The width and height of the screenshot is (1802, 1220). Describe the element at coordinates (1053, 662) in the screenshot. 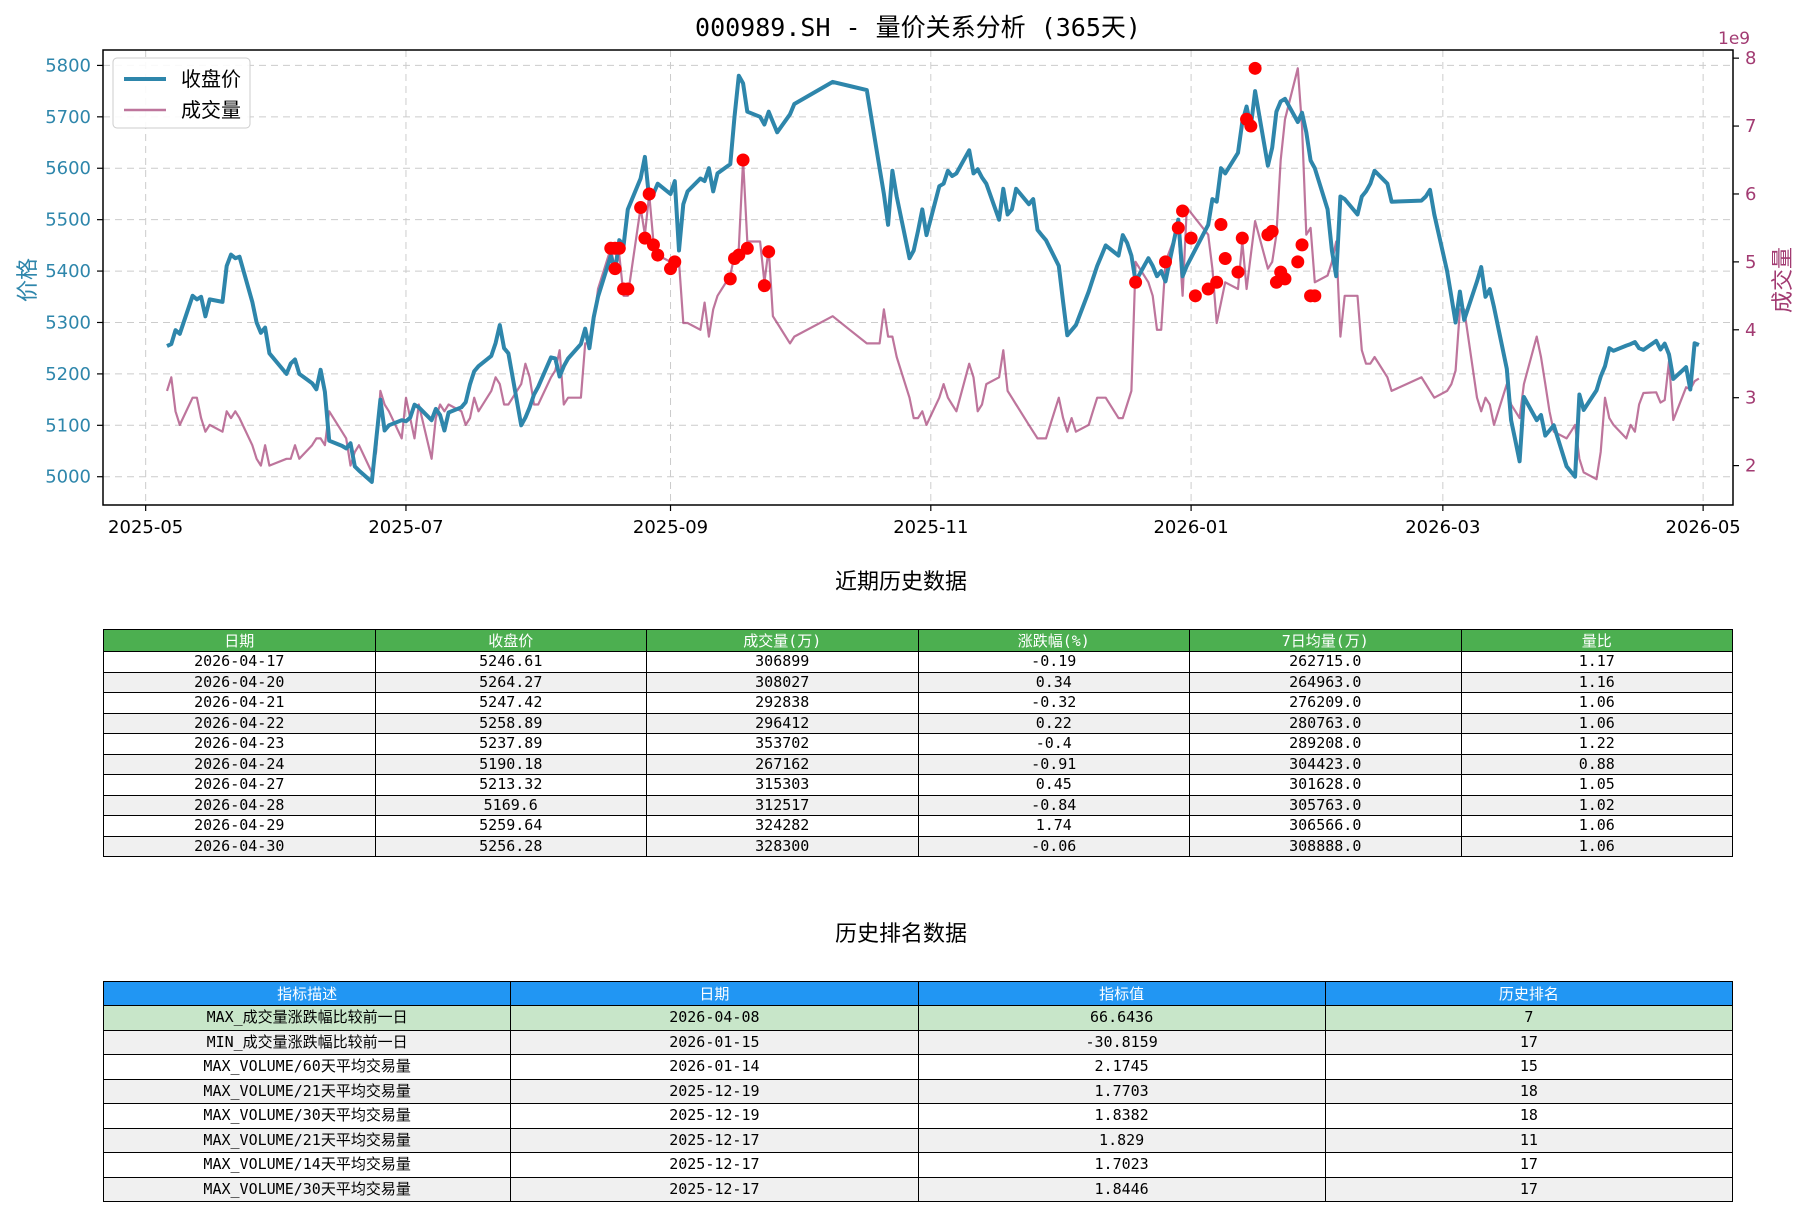

I see `table-cell: -0.19` at that location.